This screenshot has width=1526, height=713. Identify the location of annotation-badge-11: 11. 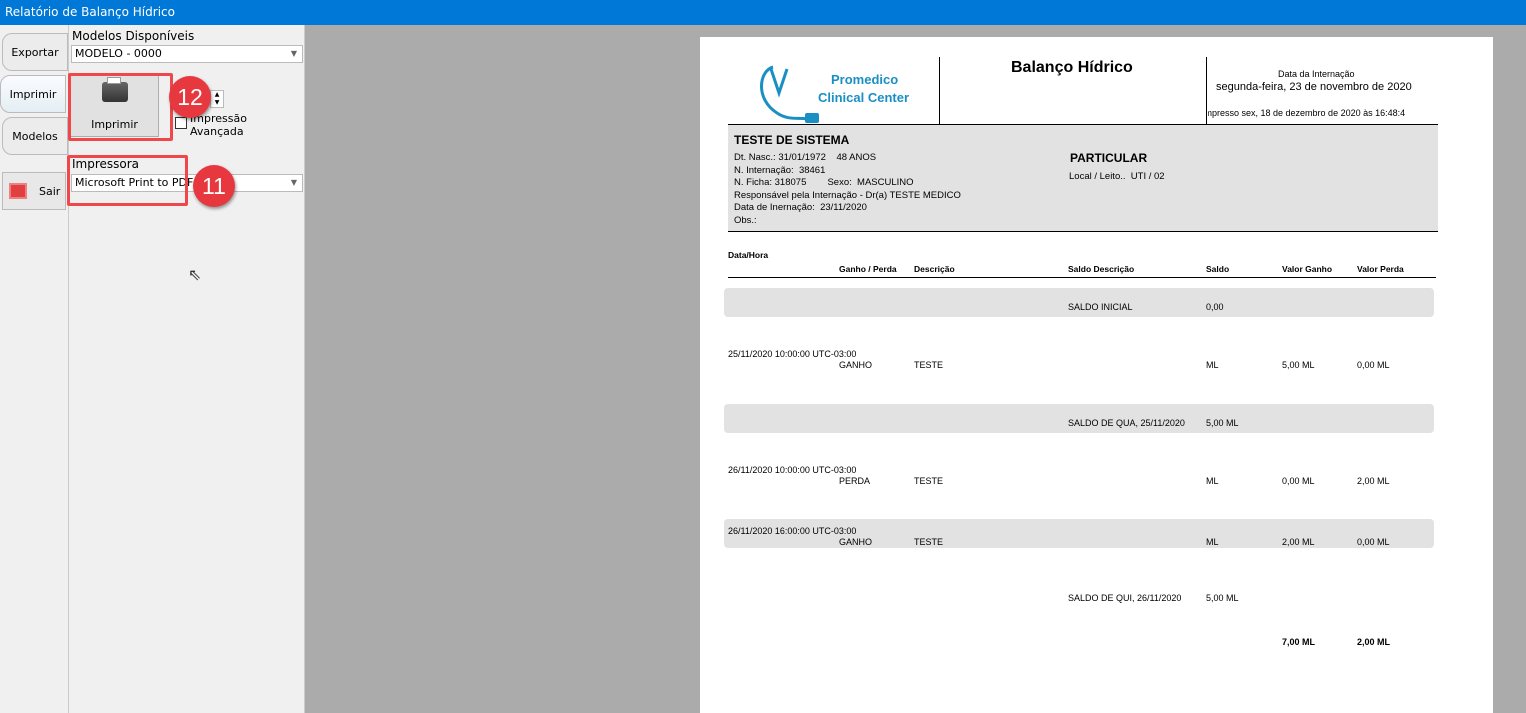
(214, 186).